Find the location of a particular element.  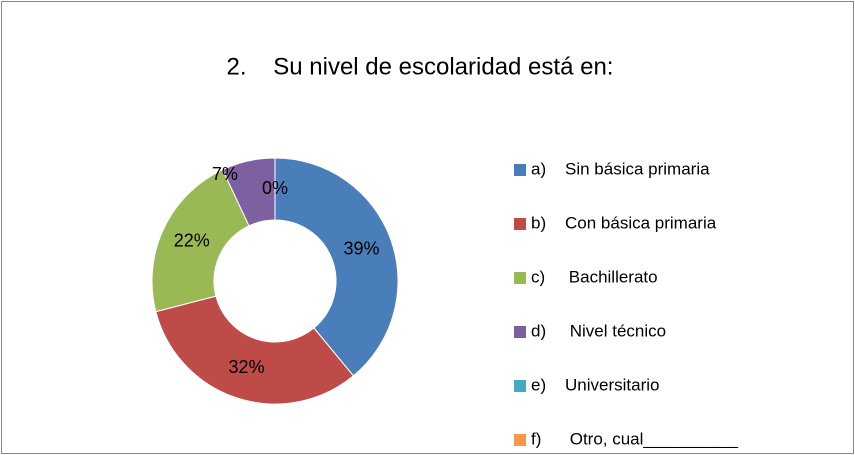

data-label: 22% is located at coordinates (192, 241).